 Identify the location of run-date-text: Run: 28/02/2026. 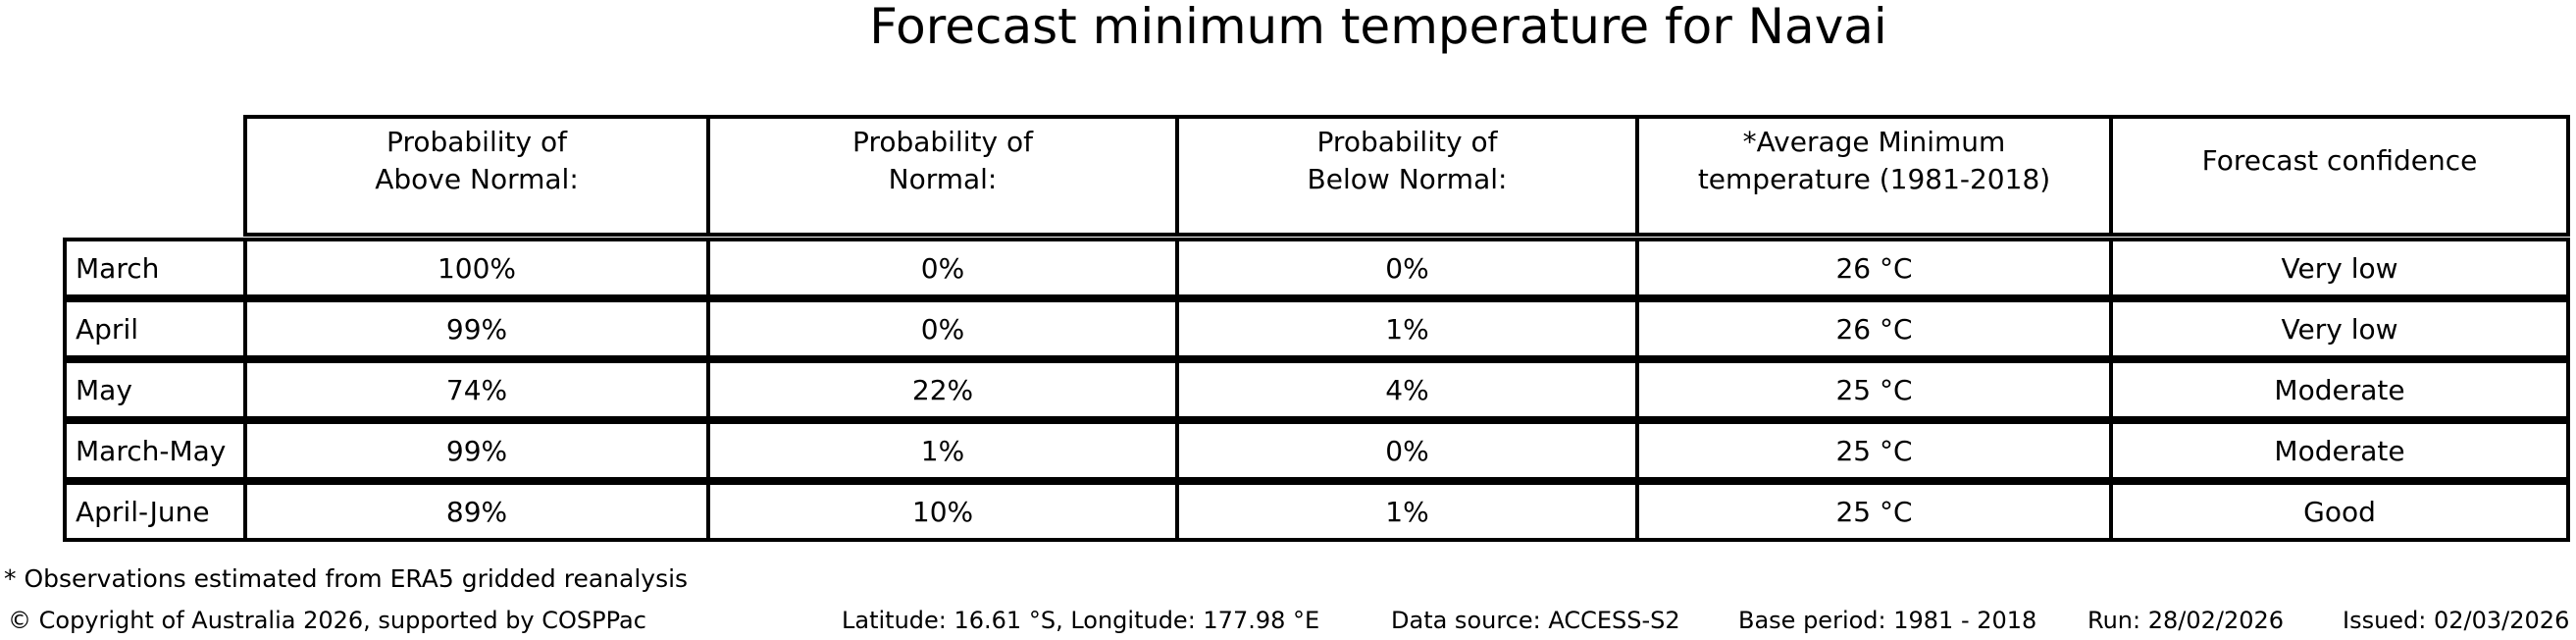
(2186, 620).